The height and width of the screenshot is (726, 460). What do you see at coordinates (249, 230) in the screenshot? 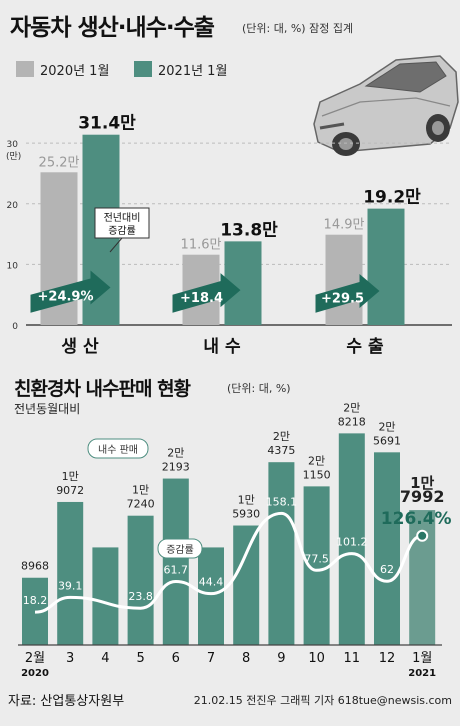
I see `bar-value-label: 13.8만` at bounding box center [249, 230].